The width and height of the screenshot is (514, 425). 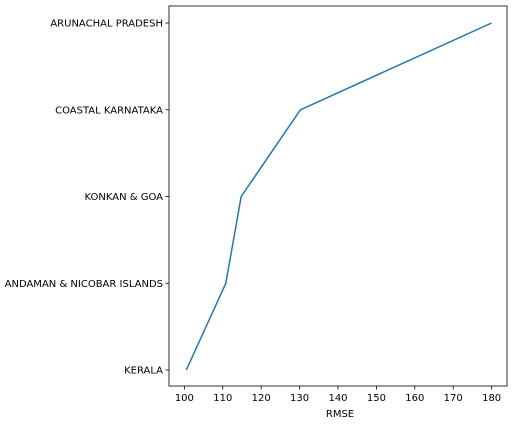 I want to click on x-tick-label: 130, so click(x=299, y=398).